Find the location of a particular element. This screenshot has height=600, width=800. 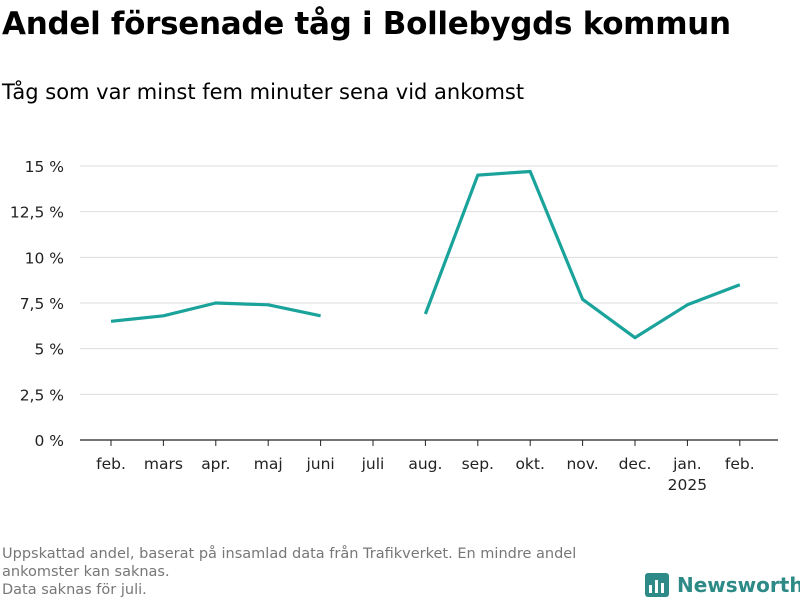

y-axis: 0 % 2,5 % 5 % 7,5 % 10 % 12,5 % 15 % is located at coordinates (37, 304).